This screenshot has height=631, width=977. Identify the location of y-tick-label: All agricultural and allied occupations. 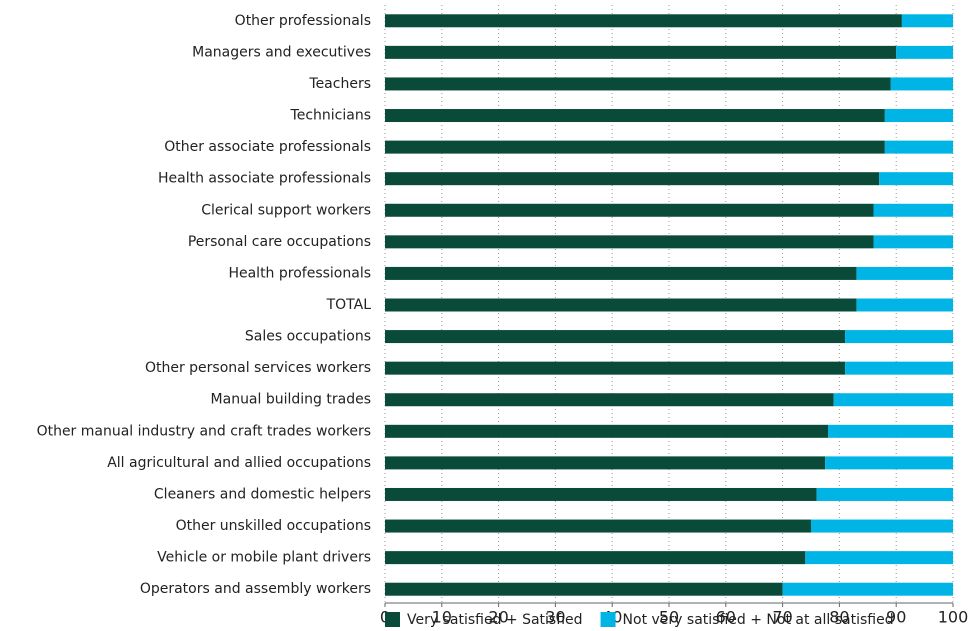
(239, 463).